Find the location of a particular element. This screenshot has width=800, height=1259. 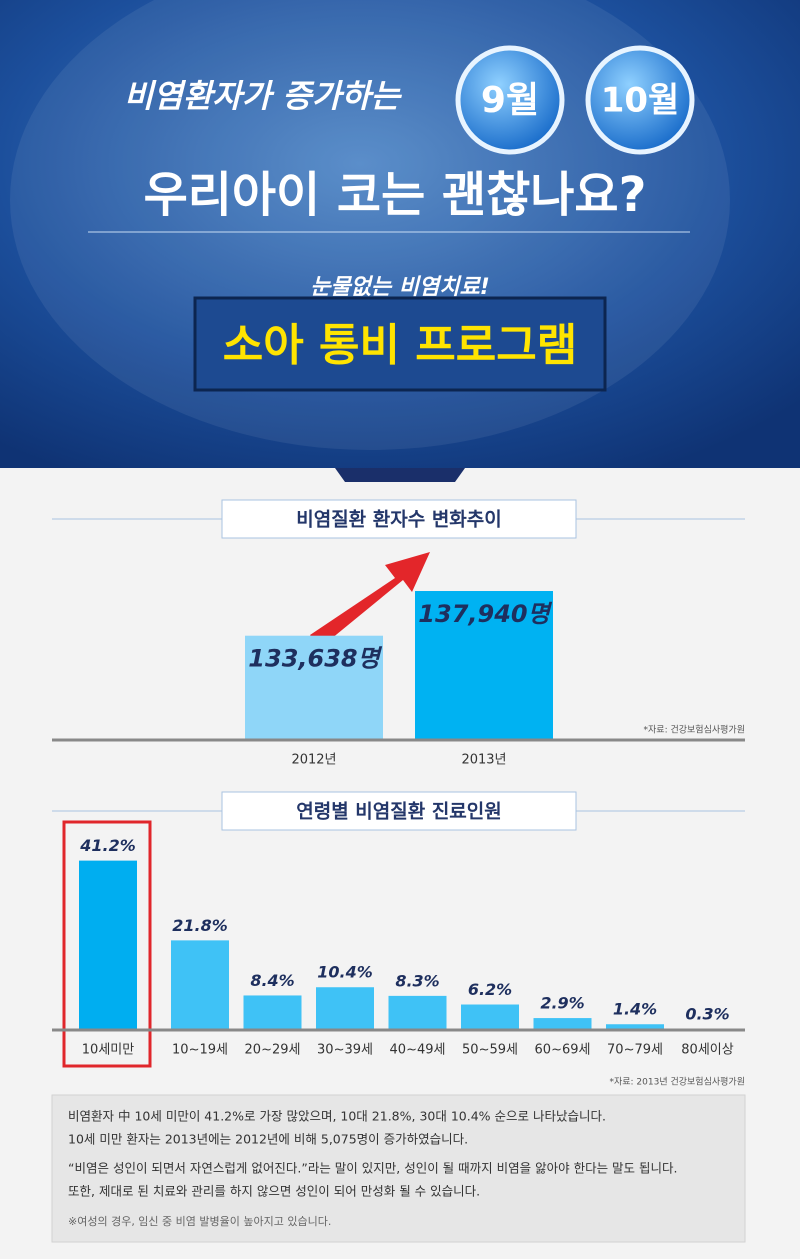

value-label: 8.3% is located at coordinates (417, 980).